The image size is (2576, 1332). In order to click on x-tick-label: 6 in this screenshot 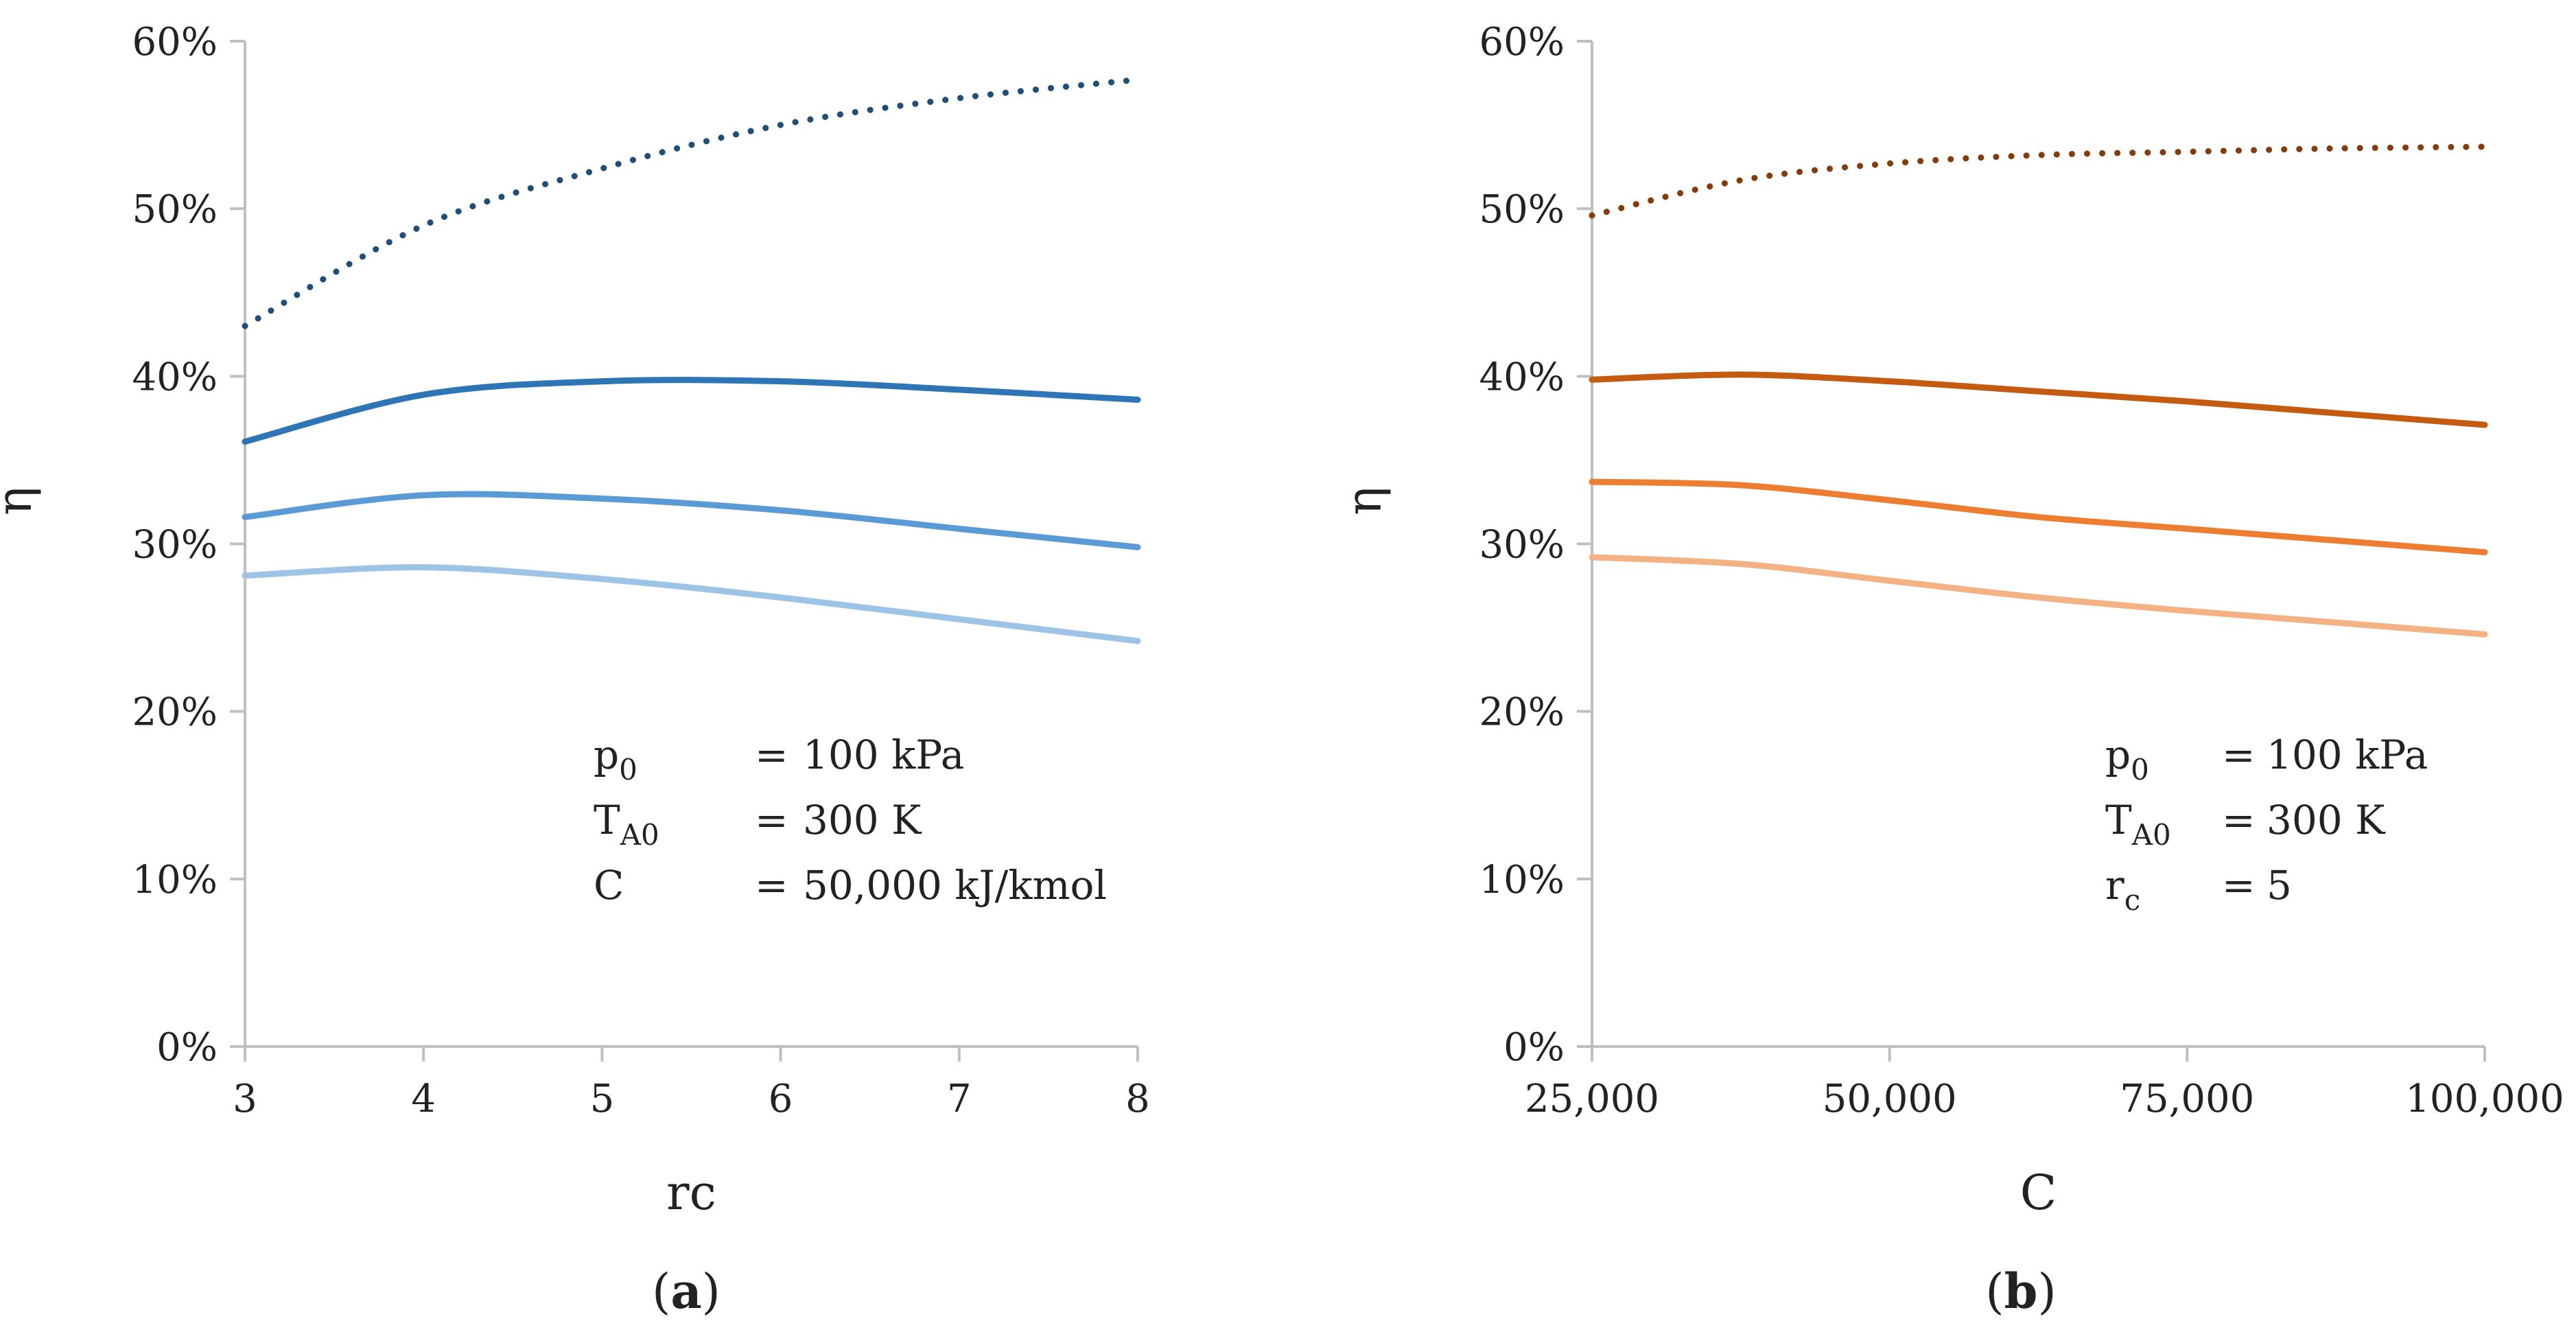, I will do `click(781, 1099)`.